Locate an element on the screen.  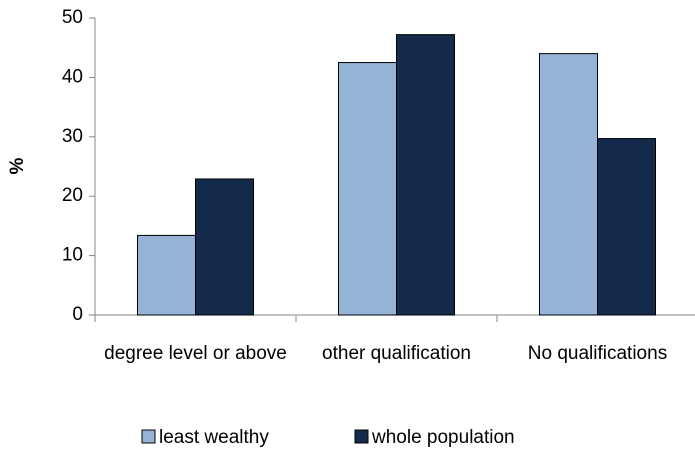
legend-label: least wealthy is located at coordinates (214, 437).